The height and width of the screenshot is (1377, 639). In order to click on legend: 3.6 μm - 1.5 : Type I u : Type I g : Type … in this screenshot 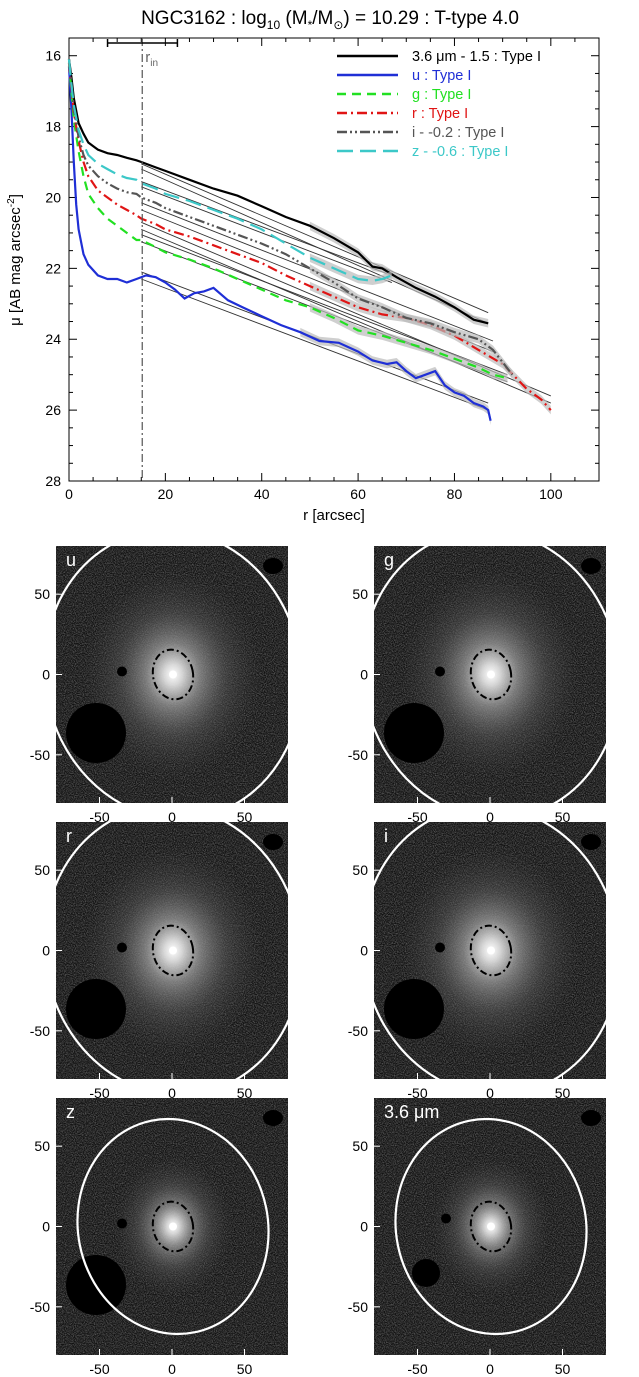, I will do `click(439, 104)`.